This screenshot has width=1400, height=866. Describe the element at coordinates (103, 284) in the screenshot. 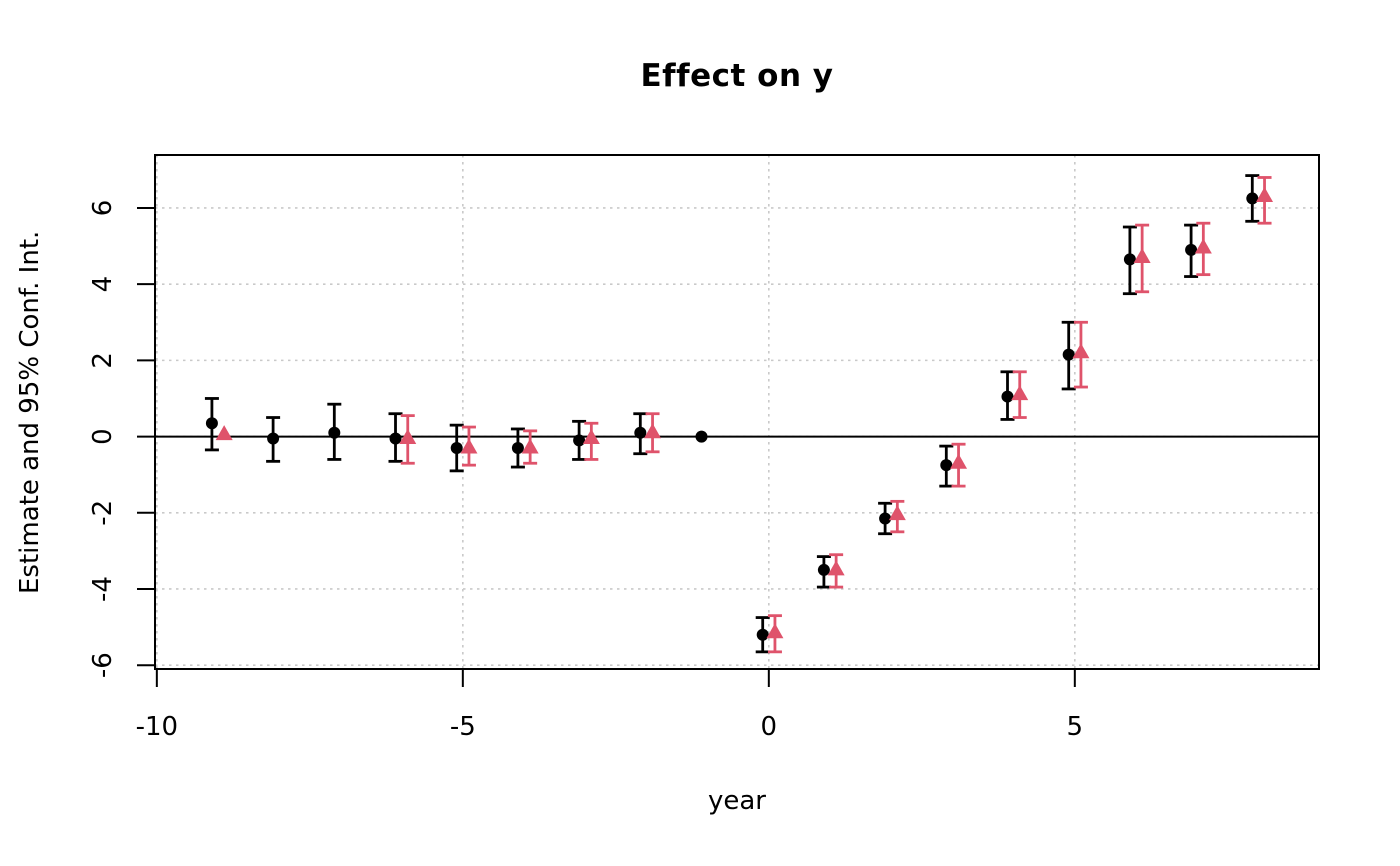

I see `y-tick-label: 4` at that location.